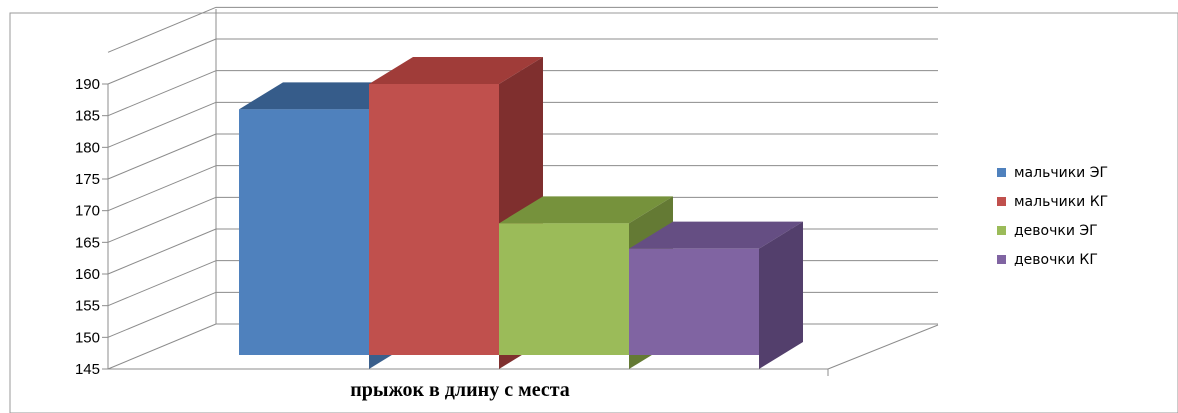  I want to click on y-tick-label: 145, so click(87, 369).